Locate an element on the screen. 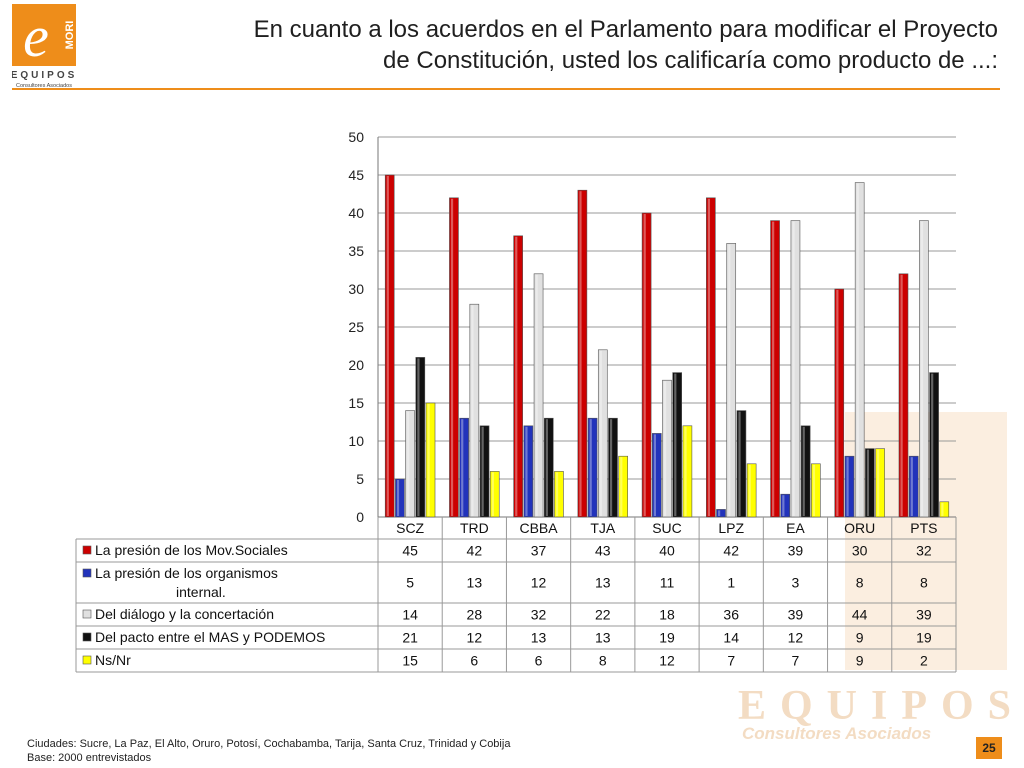 The width and height of the screenshot is (1024, 768). data-label: 15 is located at coordinates (410, 661).